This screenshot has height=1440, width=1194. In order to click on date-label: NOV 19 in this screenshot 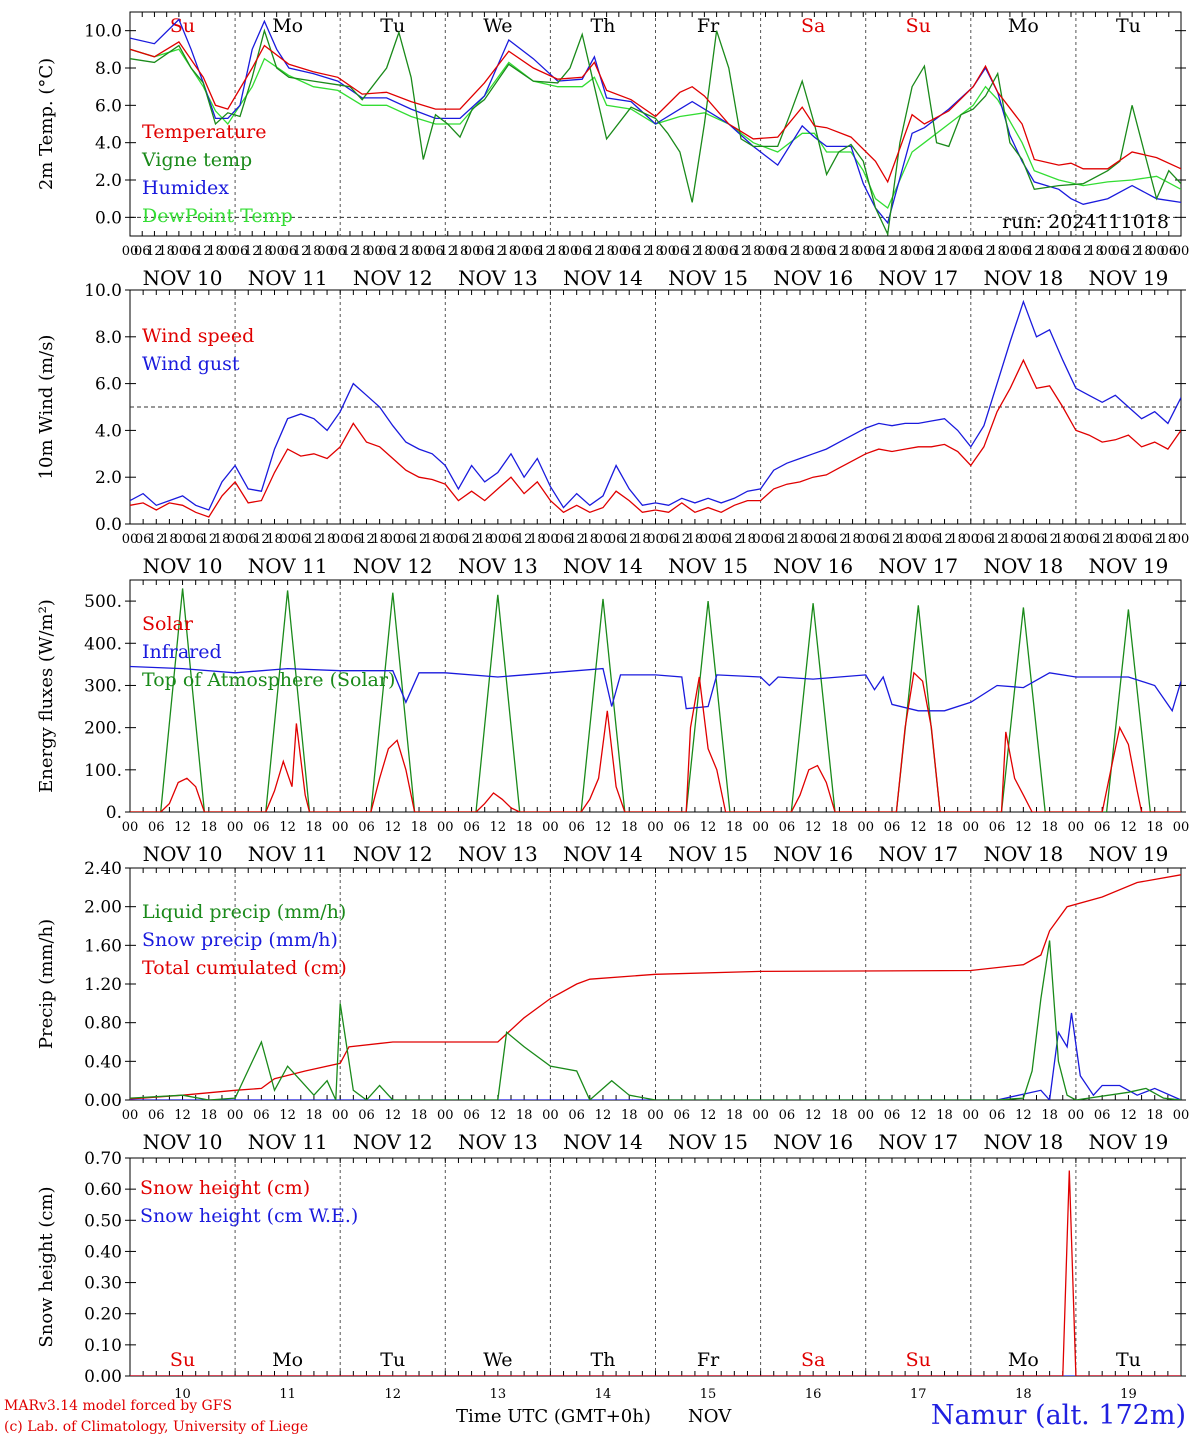, I will do `click(1129, 278)`.